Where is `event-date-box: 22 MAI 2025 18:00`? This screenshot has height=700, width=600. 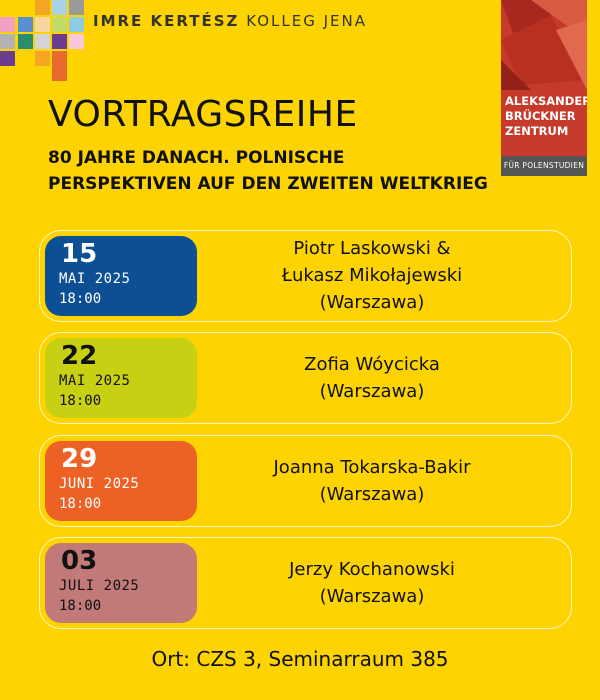
event-date-box: 22 MAI 2025 18:00 is located at coordinates (121, 378).